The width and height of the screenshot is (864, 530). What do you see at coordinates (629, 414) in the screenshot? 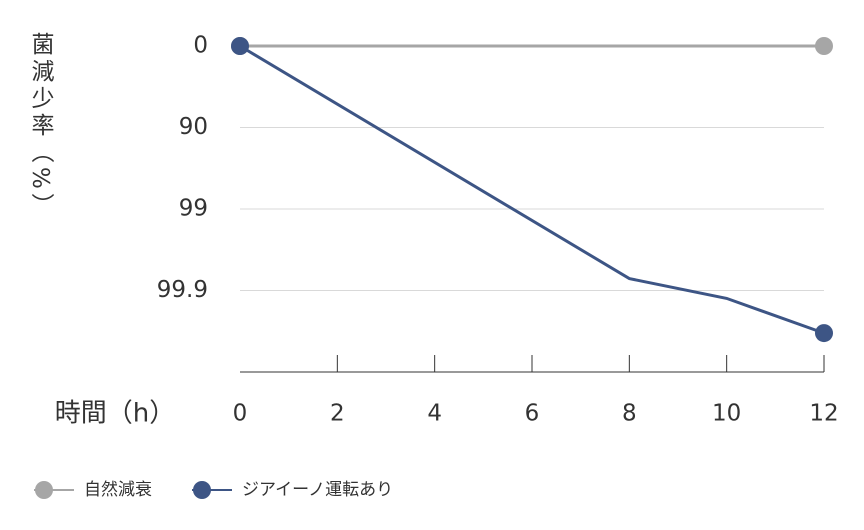
I see `x-tick-label: 8` at bounding box center [629, 414].